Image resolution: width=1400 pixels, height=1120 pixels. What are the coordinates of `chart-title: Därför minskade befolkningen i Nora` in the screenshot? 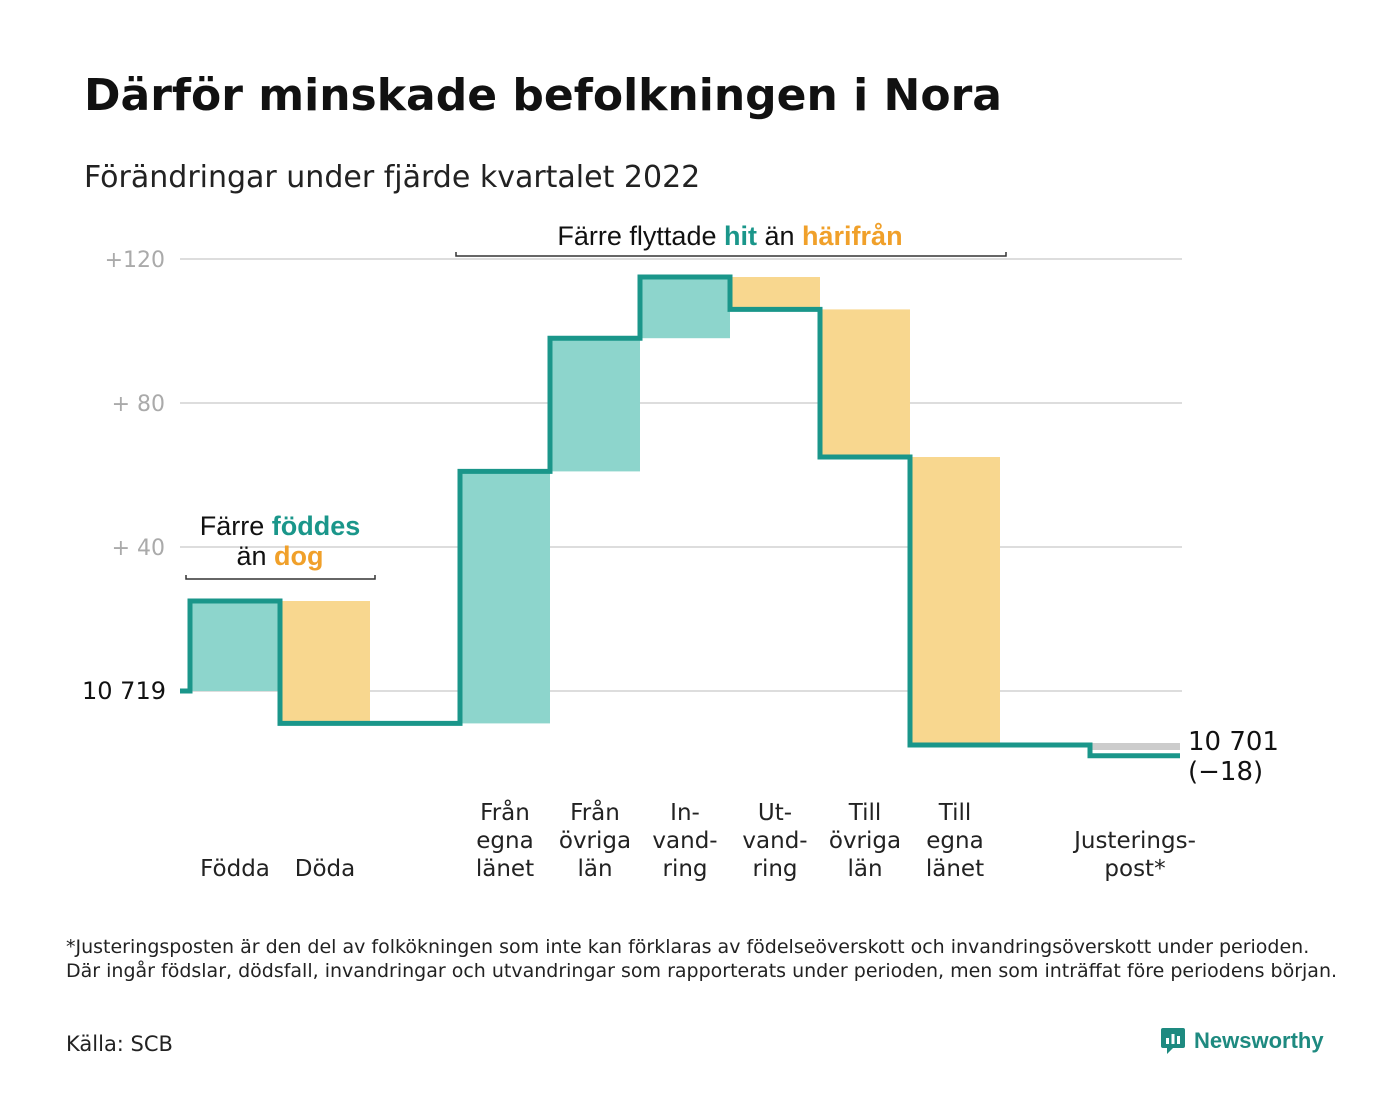 It's located at (543, 95).